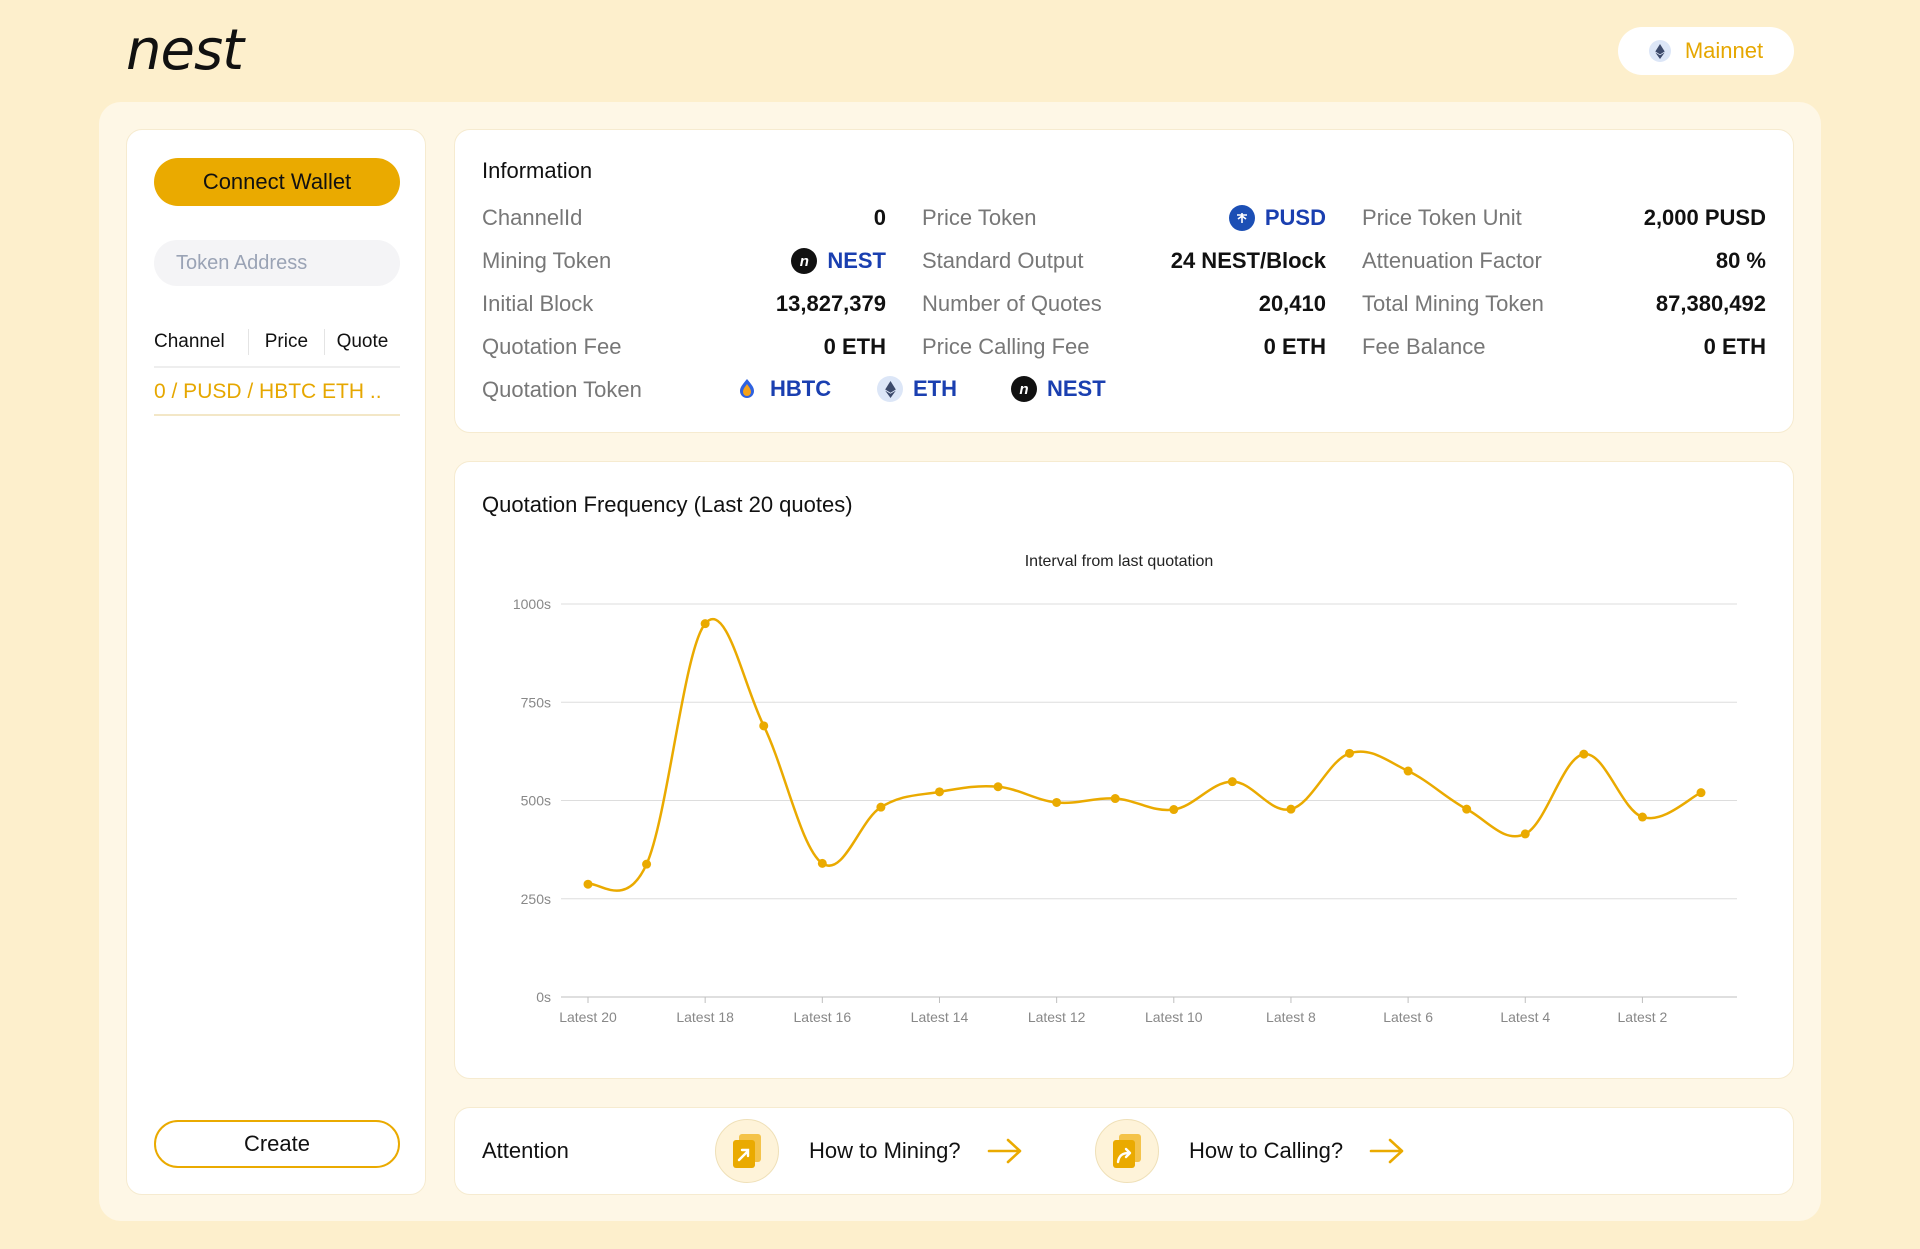  Describe the element at coordinates (362, 341) in the screenshot. I see `header-quote: Quote` at that location.